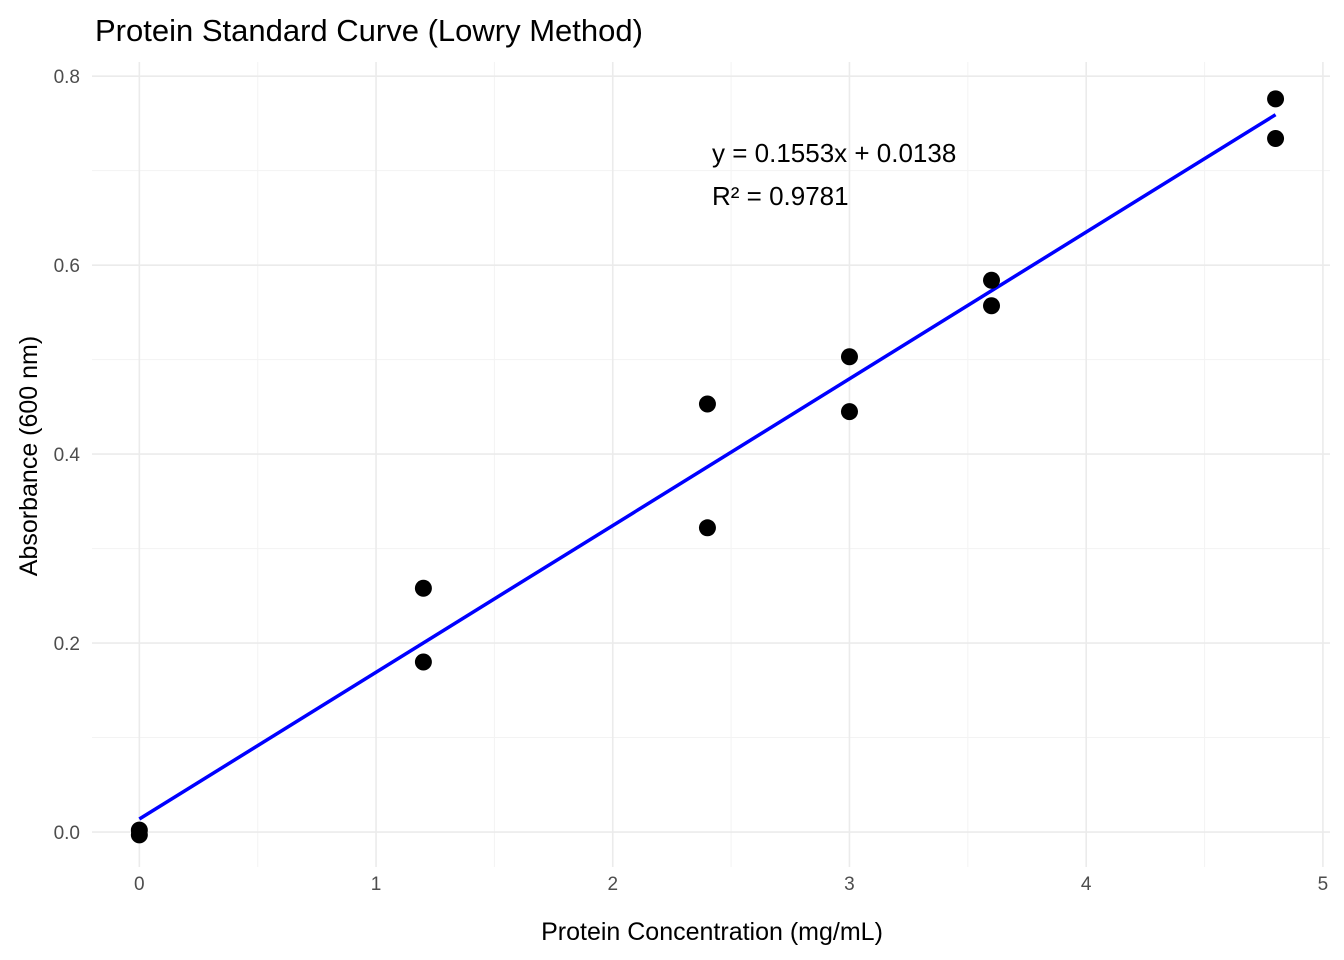  I want to click on chart-title: Protein Standard Curve (Lowry Method), so click(369, 30).